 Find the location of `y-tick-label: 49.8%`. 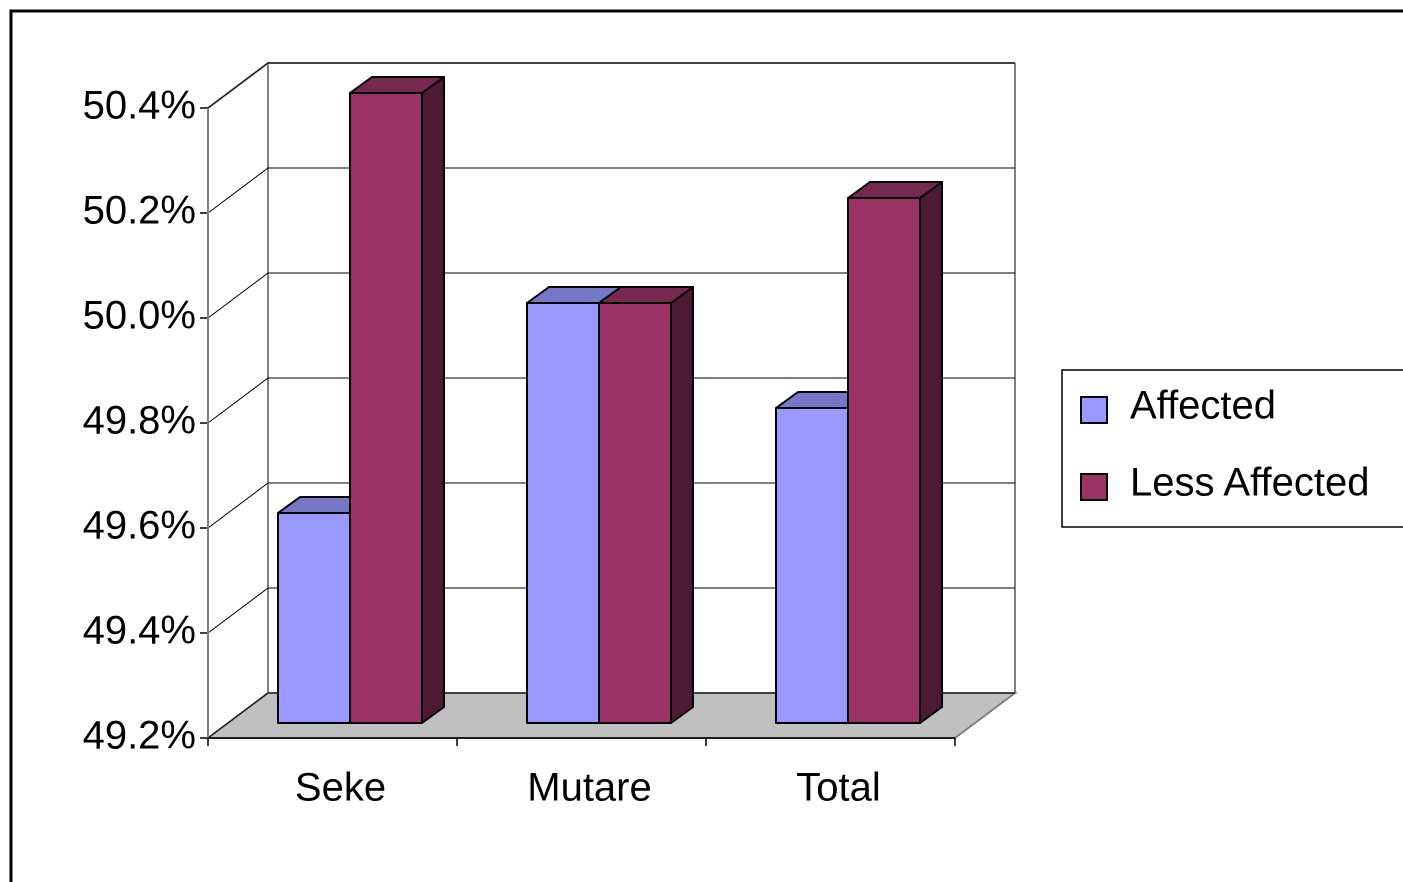

y-tick-label: 49.8% is located at coordinates (139, 421).